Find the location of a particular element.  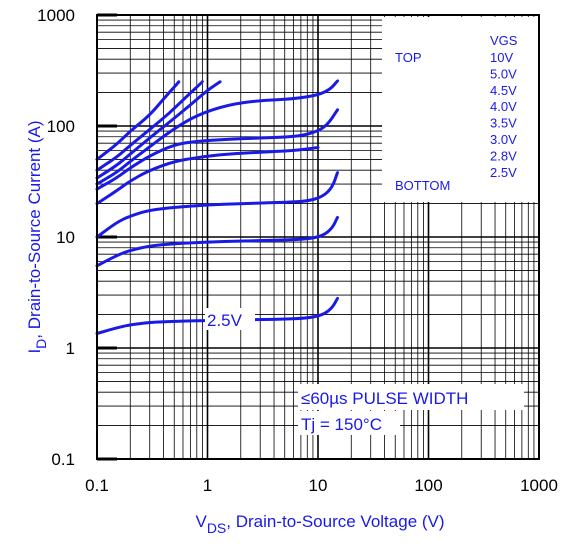

temp-annotation-bg is located at coordinates (349, 423).